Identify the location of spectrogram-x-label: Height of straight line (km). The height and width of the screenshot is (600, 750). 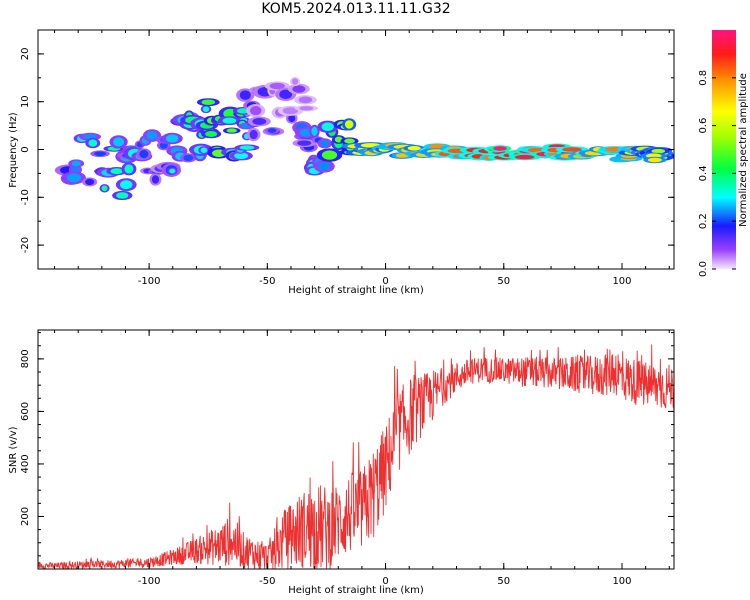
(356, 290).